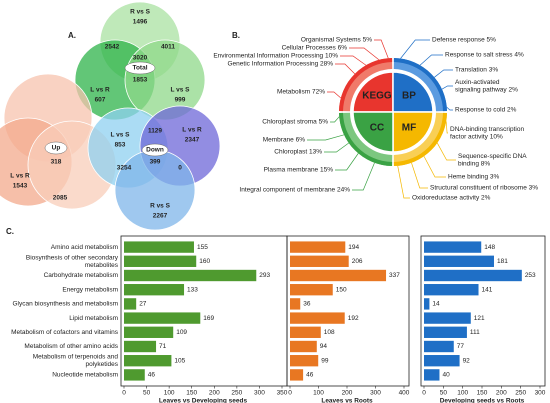 Image resolution: width=550 pixels, height=403 pixels. Describe the element at coordinates (66, 304) in the screenshot. I see `category-label: Glycan biosynthesis and metabolism` at that location.